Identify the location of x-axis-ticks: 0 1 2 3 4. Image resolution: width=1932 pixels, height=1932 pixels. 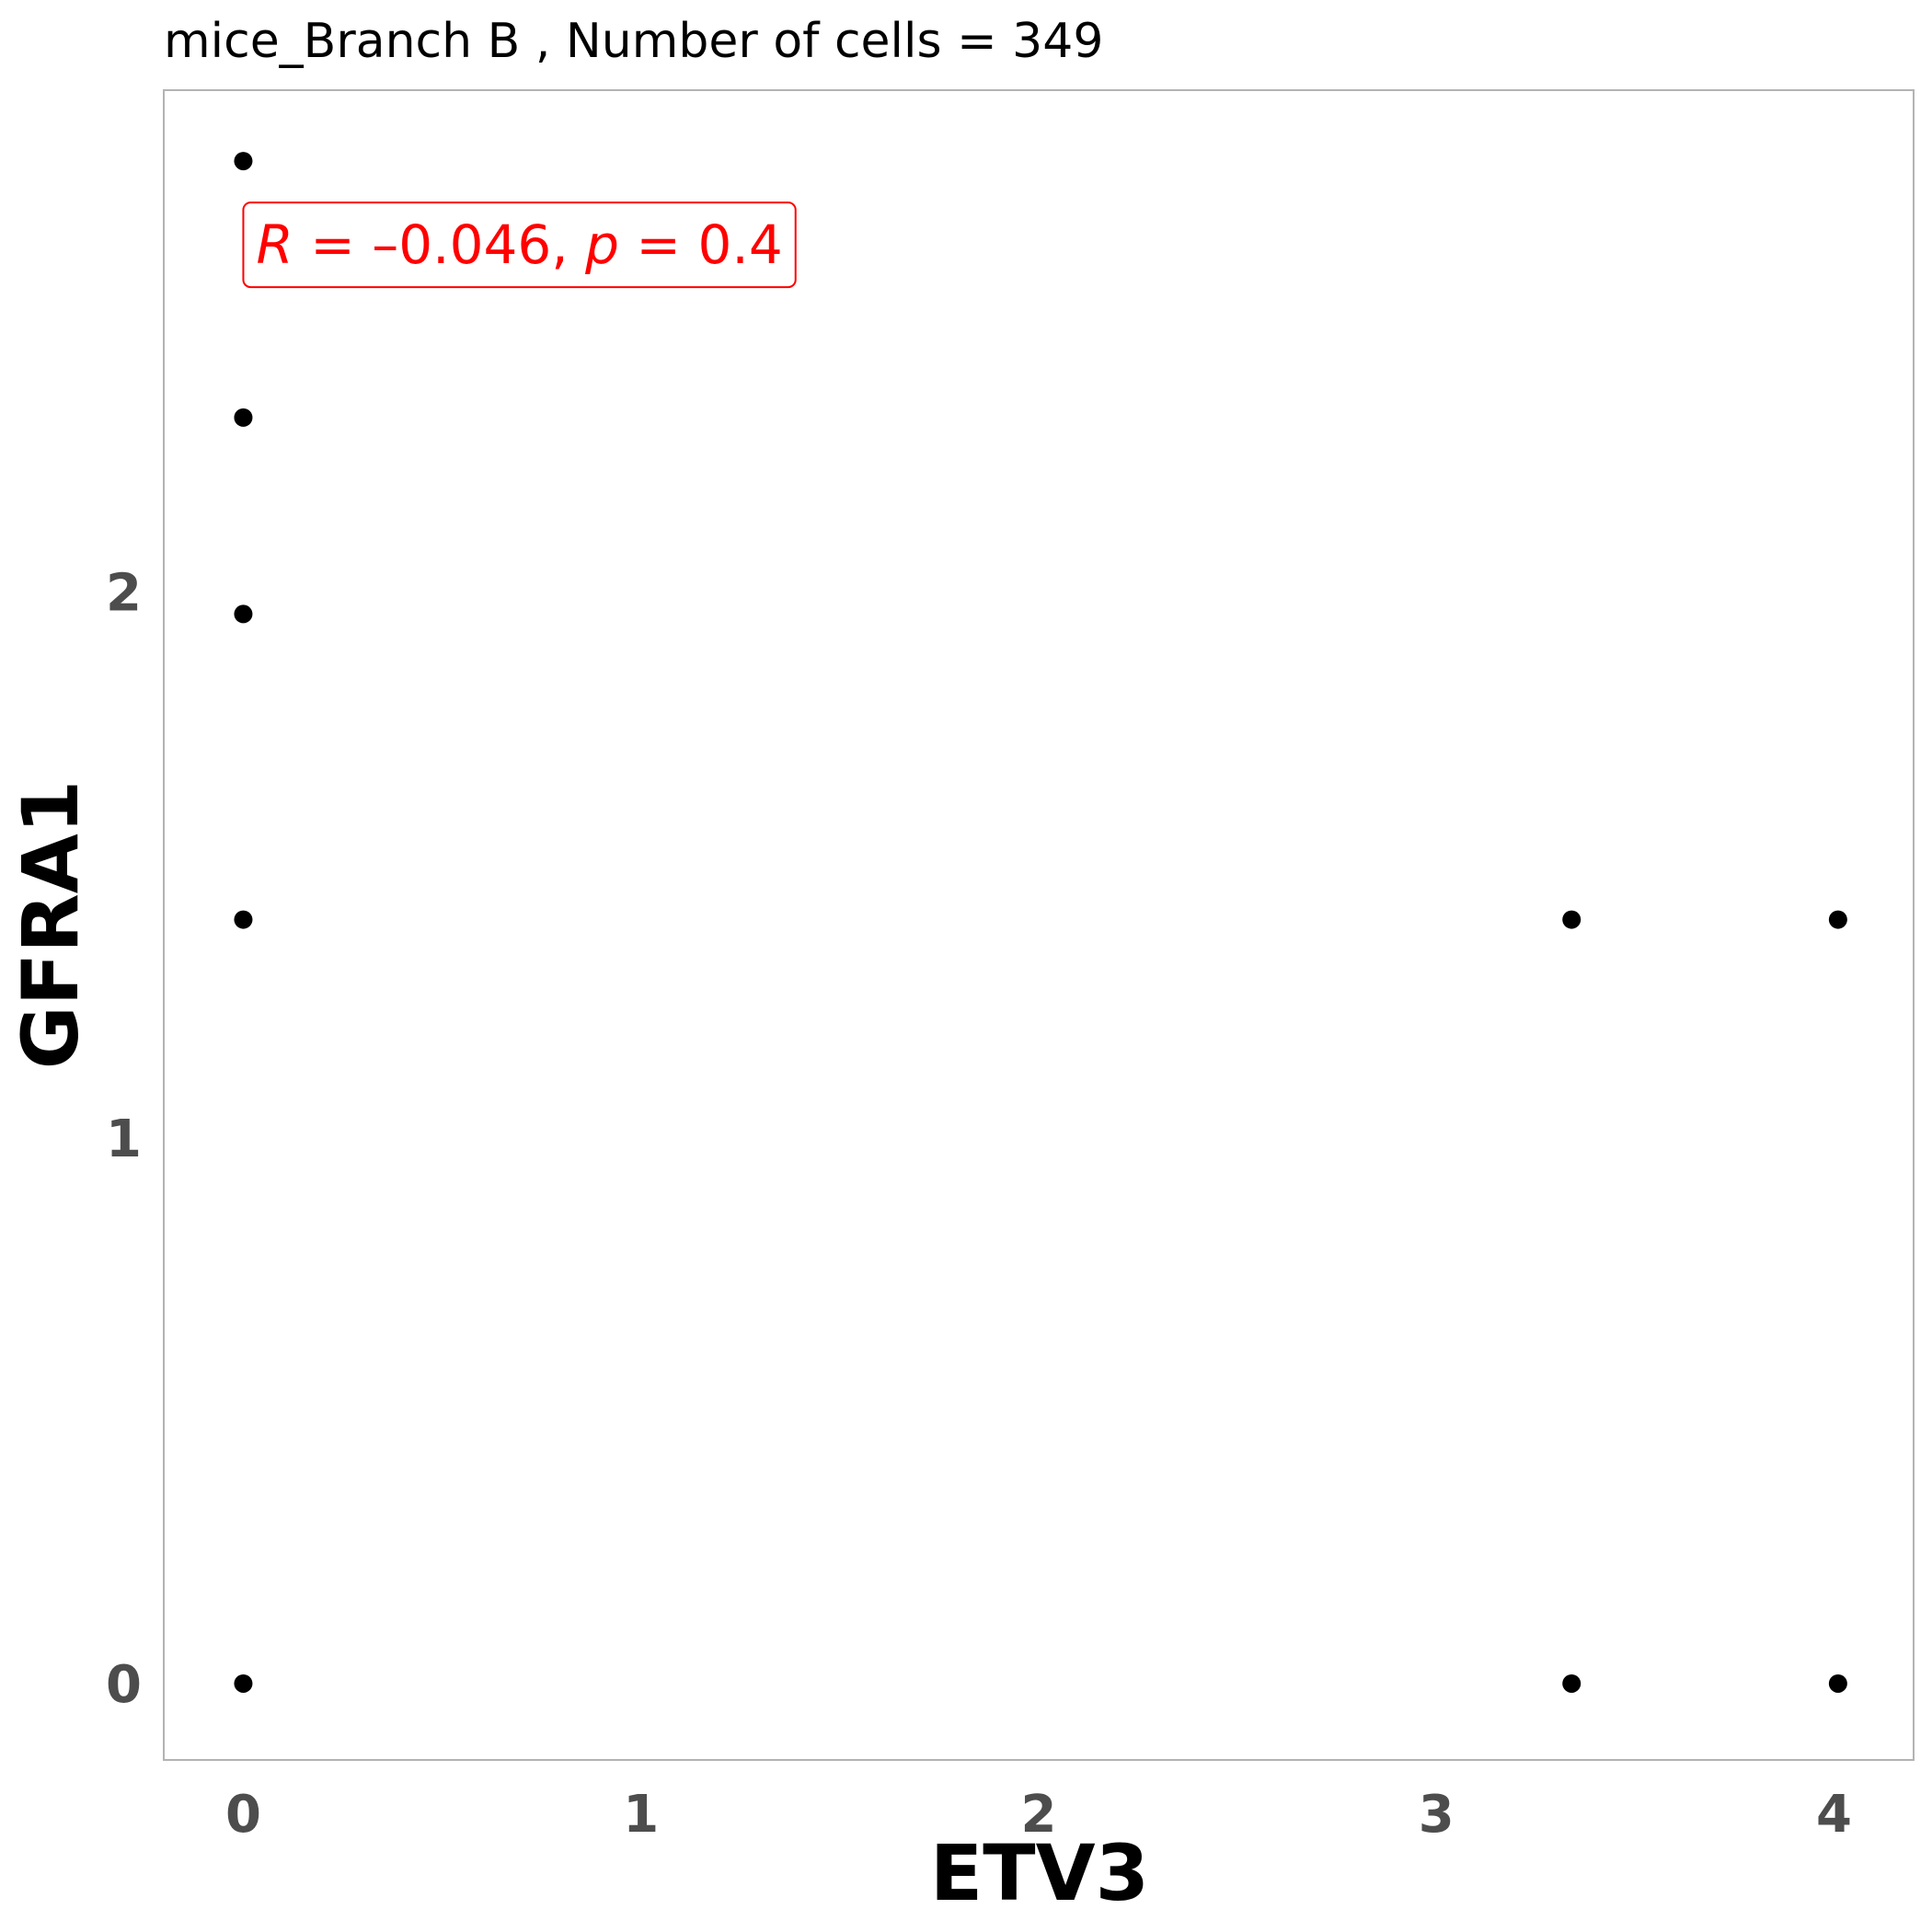
(1038, 1815).